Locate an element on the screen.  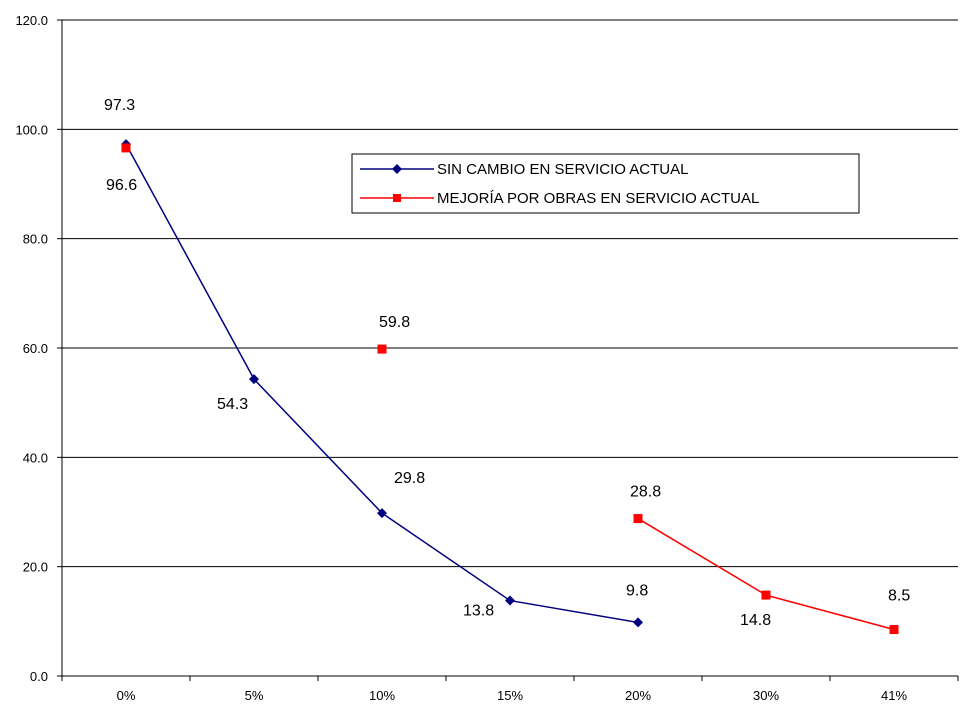
legend-entry-mejoria: MEJORÍA POR OBRAS EN SERVICIO ACTUAL is located at coordinates (559, 198).